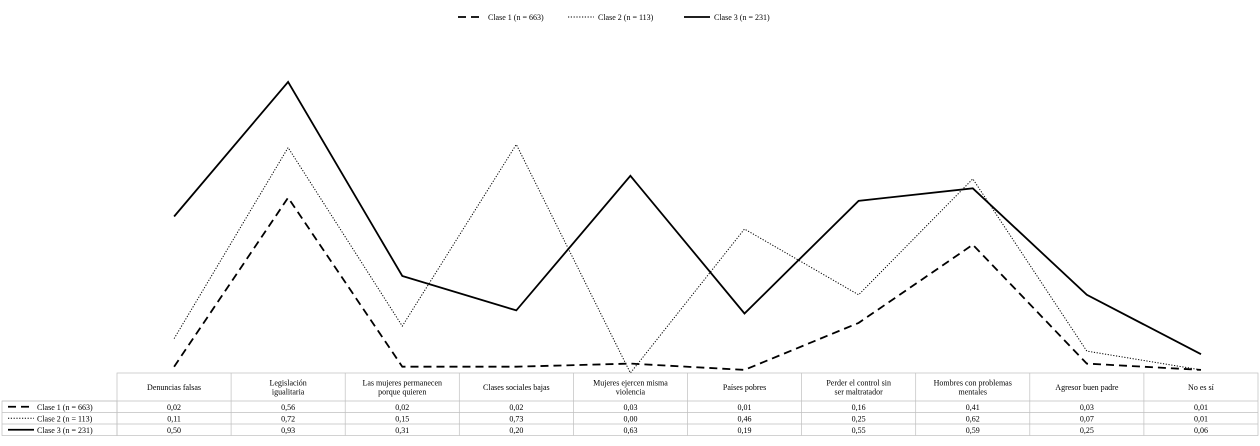  Describe the element at coordinates (744, 387) in the screenshot. I see `category-label-6: Países pobres` at that location.